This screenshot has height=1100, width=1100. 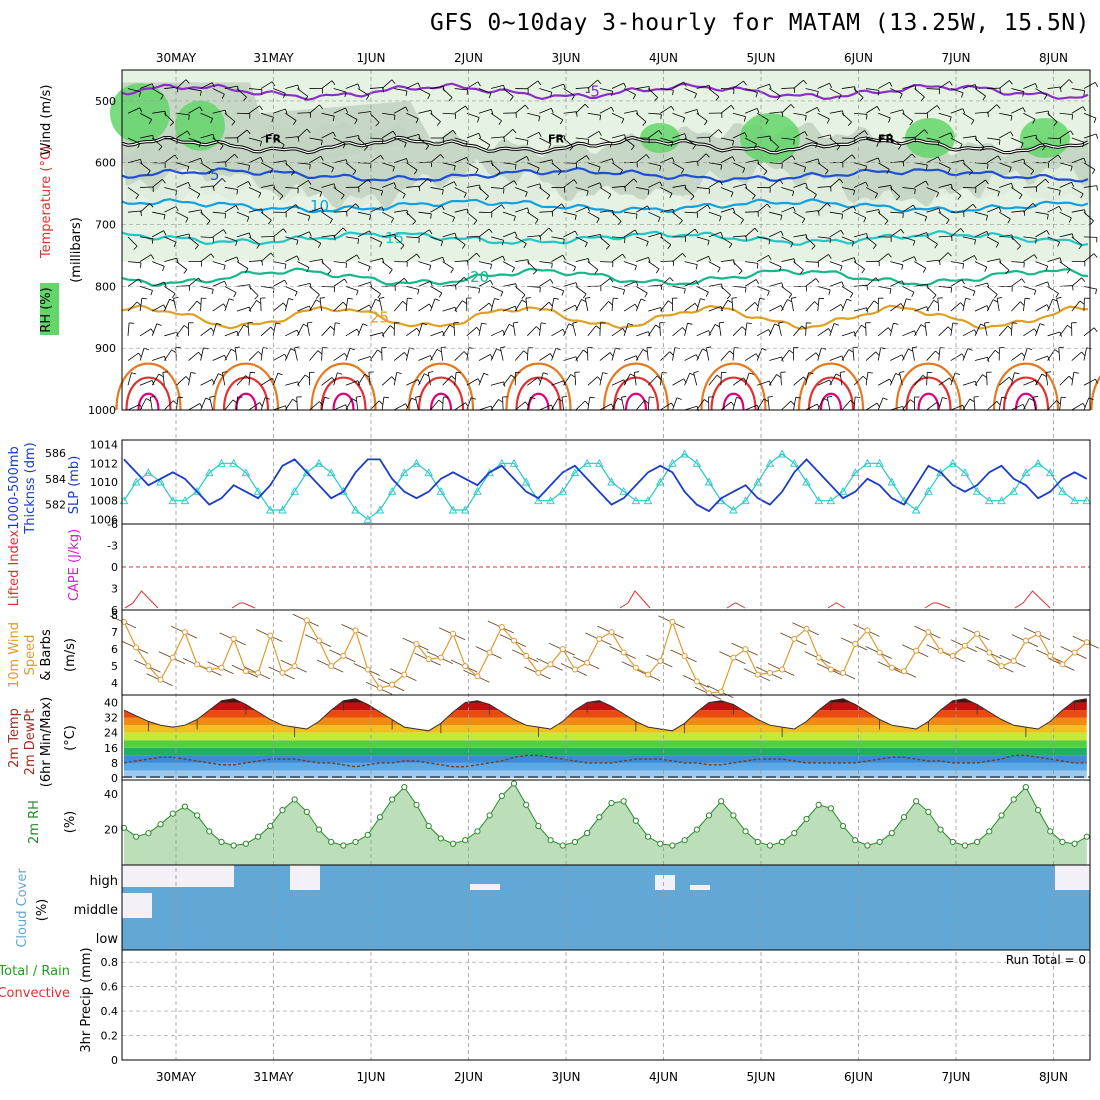 I want to click on axis-tick: 5, so click(x=114, y=666).